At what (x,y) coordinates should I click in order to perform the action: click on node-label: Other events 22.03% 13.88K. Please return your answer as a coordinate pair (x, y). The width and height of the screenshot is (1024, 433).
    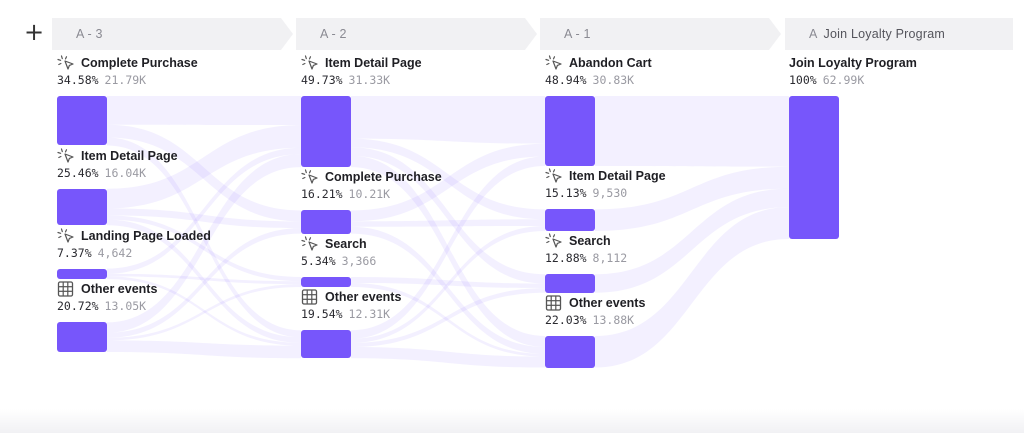
    Looking at the image, I should click on (595, 311).